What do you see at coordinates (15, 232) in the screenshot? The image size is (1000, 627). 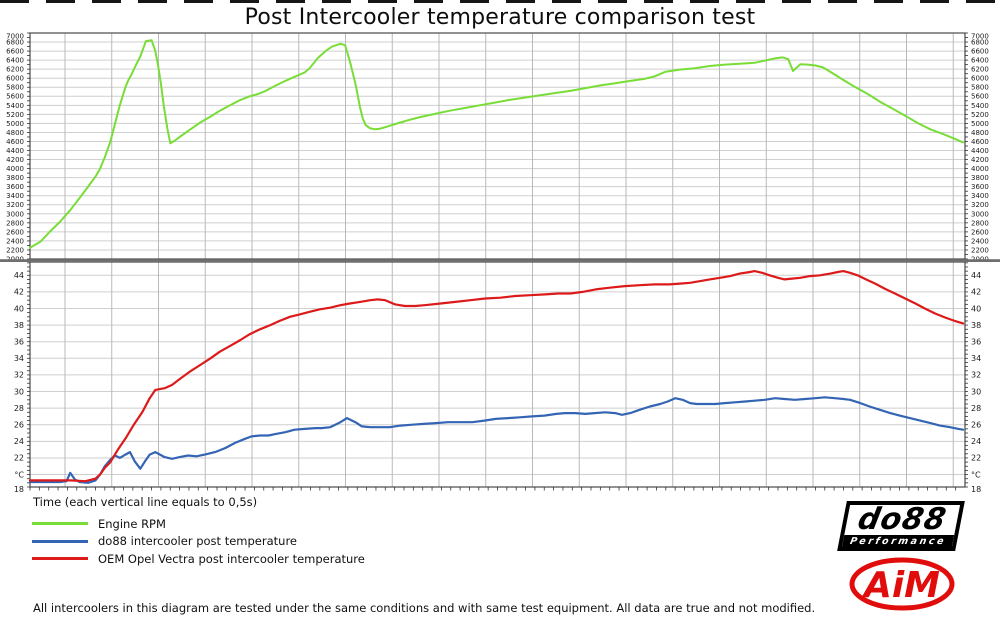 I see `y-tick-label-left: 2600` at bounding box center [15, 232].